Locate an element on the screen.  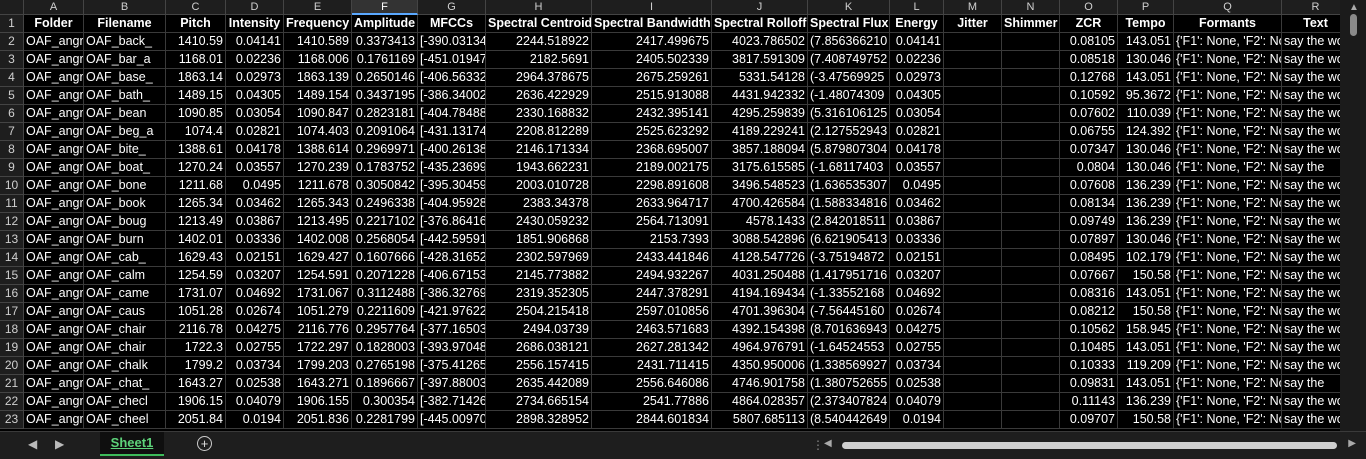
data-cell: OAF_burn is located at coordinates (125, 240).